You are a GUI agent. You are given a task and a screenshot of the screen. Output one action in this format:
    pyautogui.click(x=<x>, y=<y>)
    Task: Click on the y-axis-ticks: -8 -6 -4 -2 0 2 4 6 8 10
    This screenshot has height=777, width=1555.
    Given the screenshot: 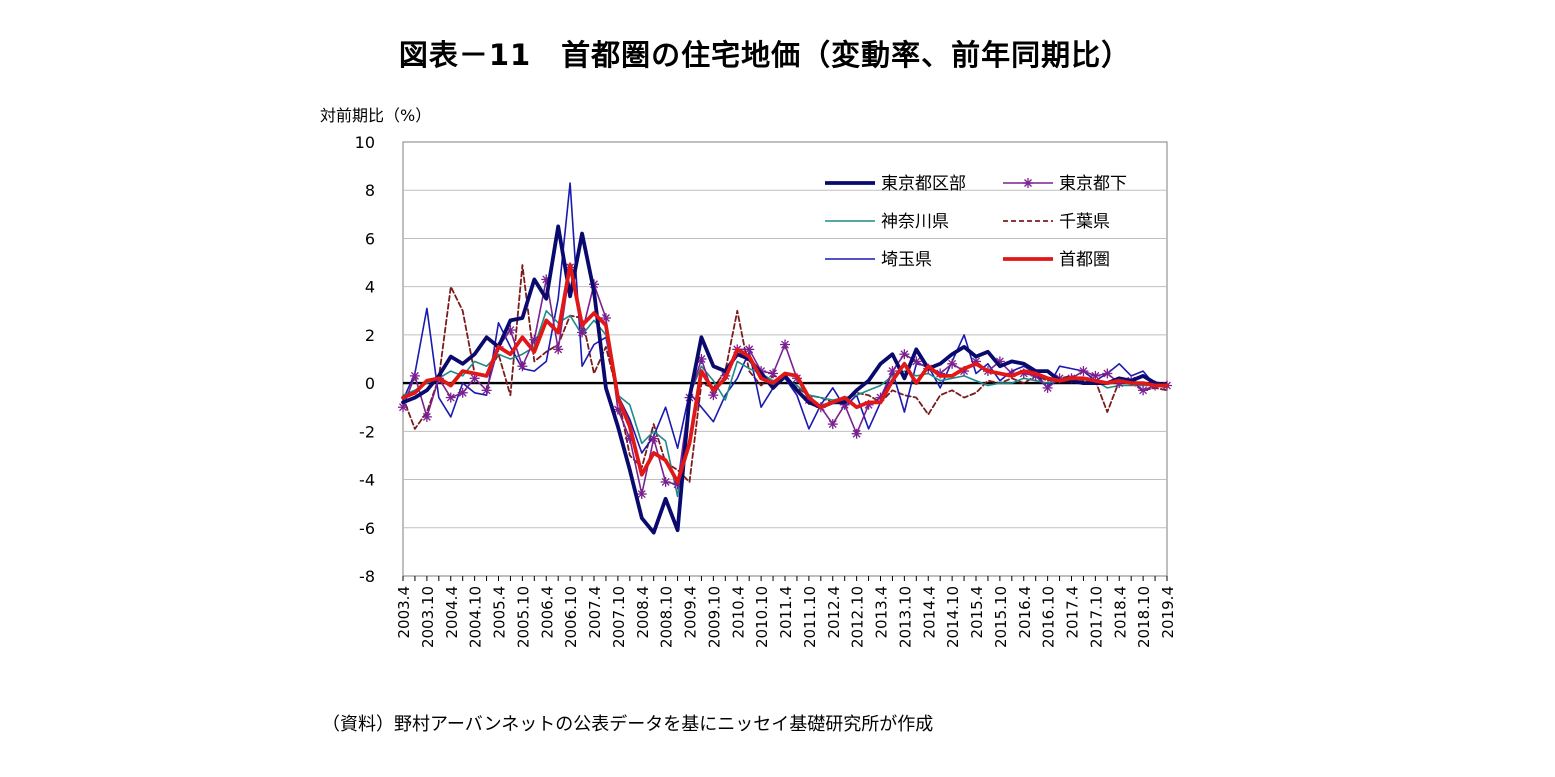 What is the action you would take?
    pyautogui.click(x=365, y=359)
    